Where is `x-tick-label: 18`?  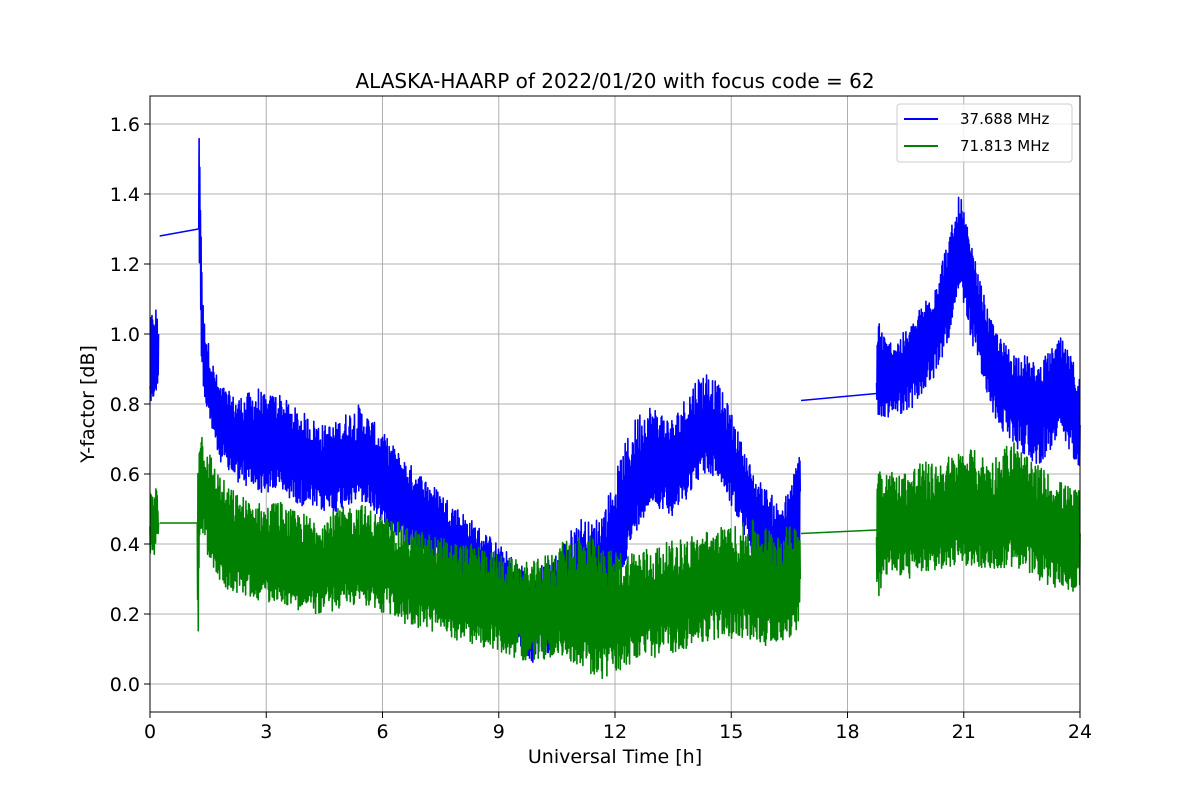 x-tick-label: 18 is located at coordinates (847, 732).